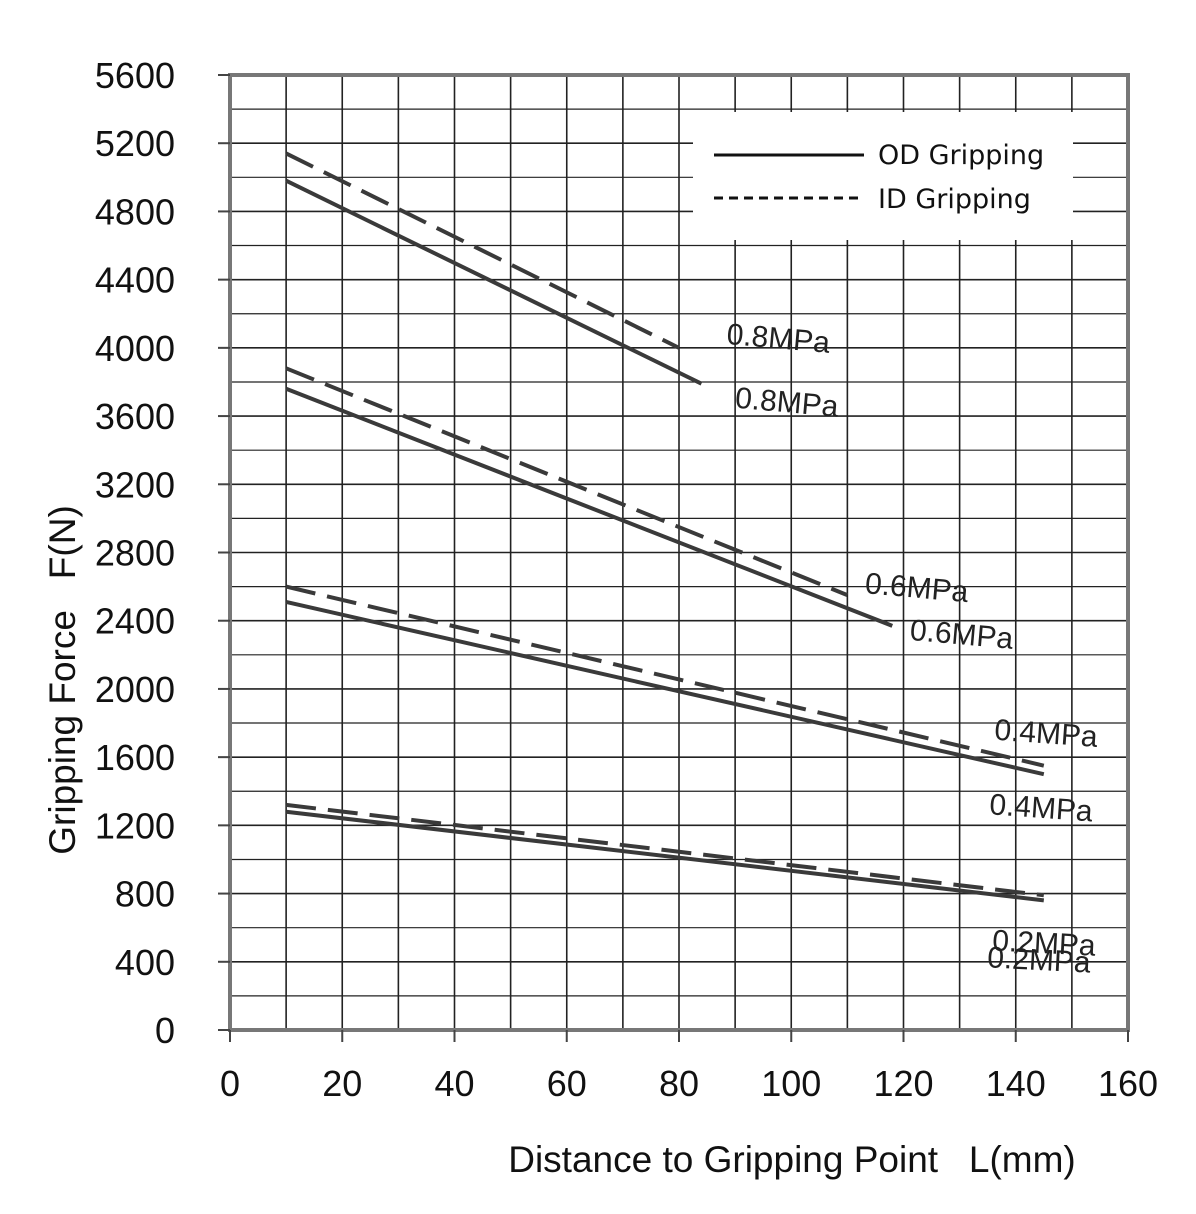 The image size is (1196, 1214). Describe the element at coordinates (135, 211) in the screenshot. I see `y-tick-label: 4800` at that location.